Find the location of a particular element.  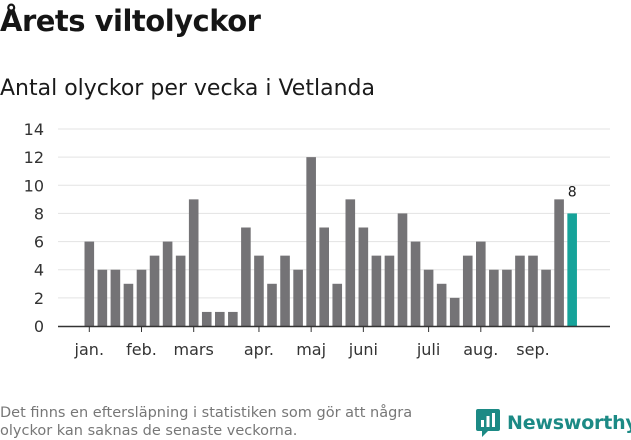

newsworthy-logo: Newsworthy is located at coordinates (553, 423).